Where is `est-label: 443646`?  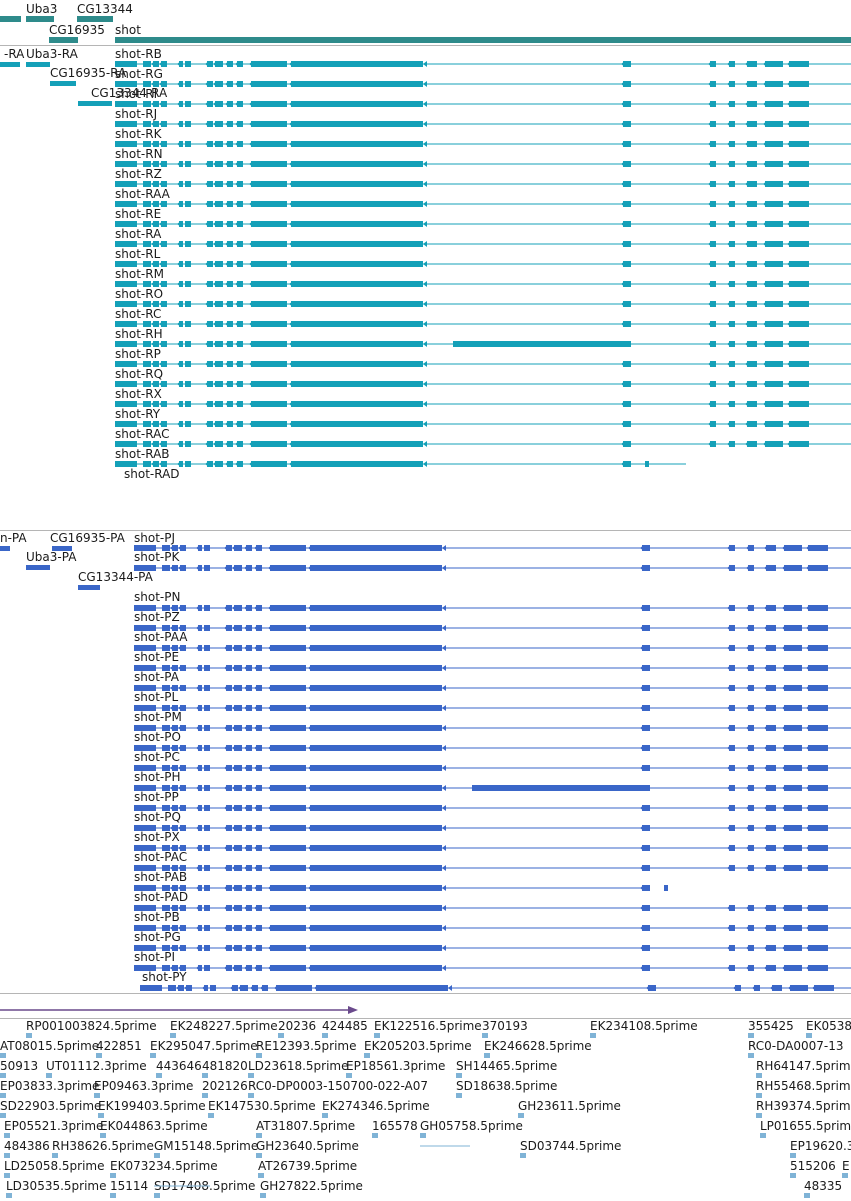 est-label: 443646 is located at coordinates (179, 1066).